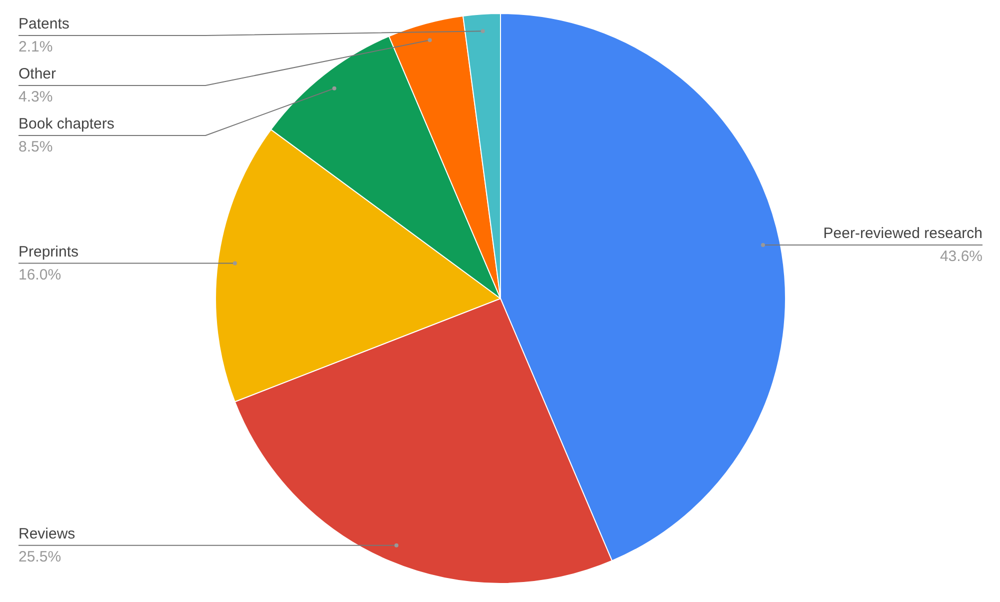 The height and width of the screenshot is (602, 1000). I want to click on data-label: 16.0%, so click(40, 275).